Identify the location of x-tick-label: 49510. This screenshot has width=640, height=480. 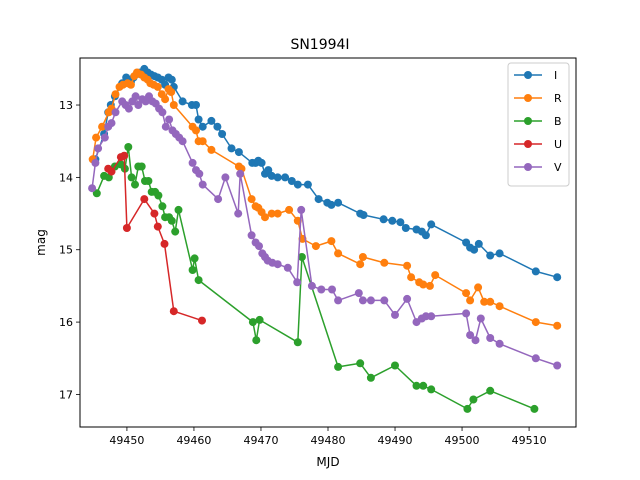
(529, 440).